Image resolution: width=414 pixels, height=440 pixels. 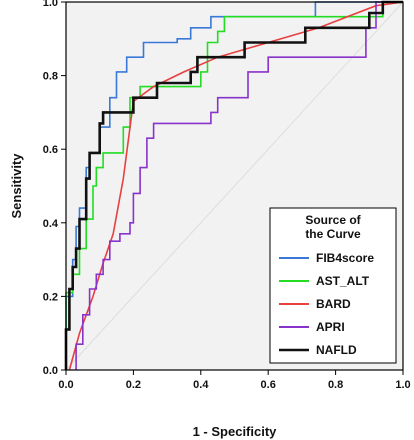 What do you see at coordinates (333, 304) in the screenshot?
I see `legend-label-bard: BARD` at bounding box center [333, 304].